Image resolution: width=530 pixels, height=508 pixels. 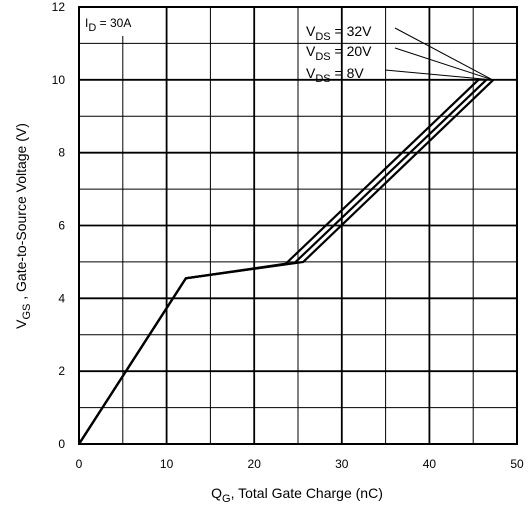 What do you see at coordinates (255, 464) in the screenshot?
I see `x-tick-label: 20` at bounding box center [255, 464].